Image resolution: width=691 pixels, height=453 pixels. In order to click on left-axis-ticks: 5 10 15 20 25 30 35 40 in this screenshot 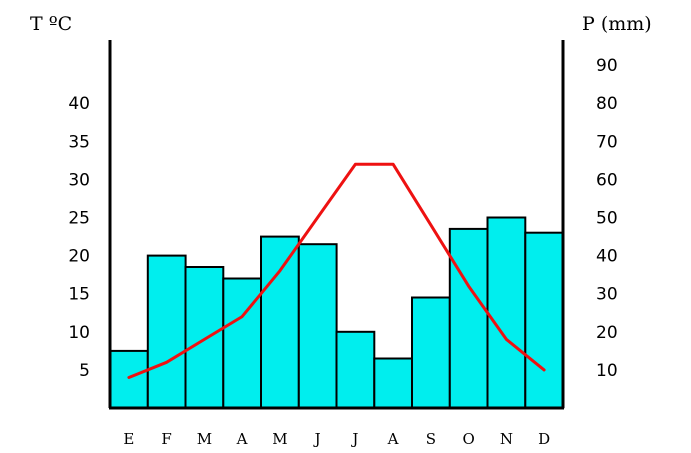, I will do `click(79, 237)`.